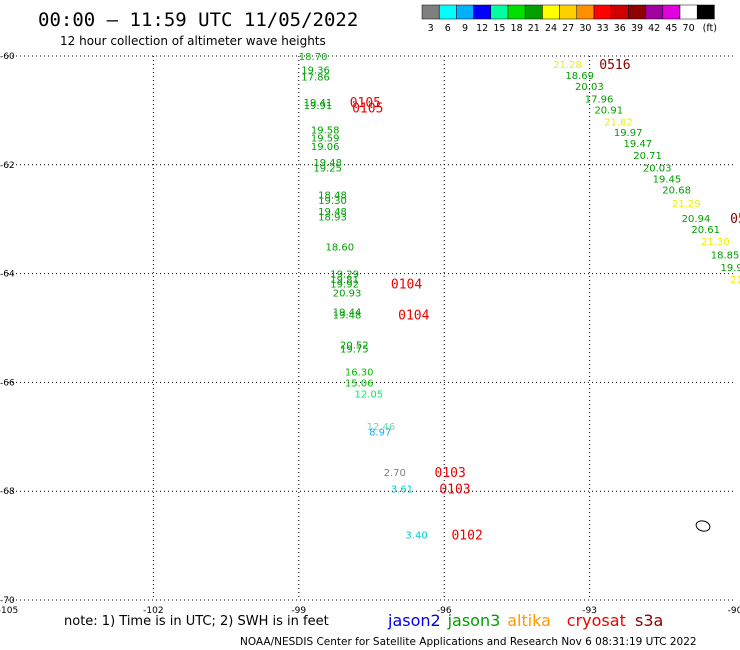 This screenshot has width=740, height=650. What do you see at coordinates (696, 219) in the screenshot?
I see `swh-point-label: 20.94` at bounding box center [696, 219].